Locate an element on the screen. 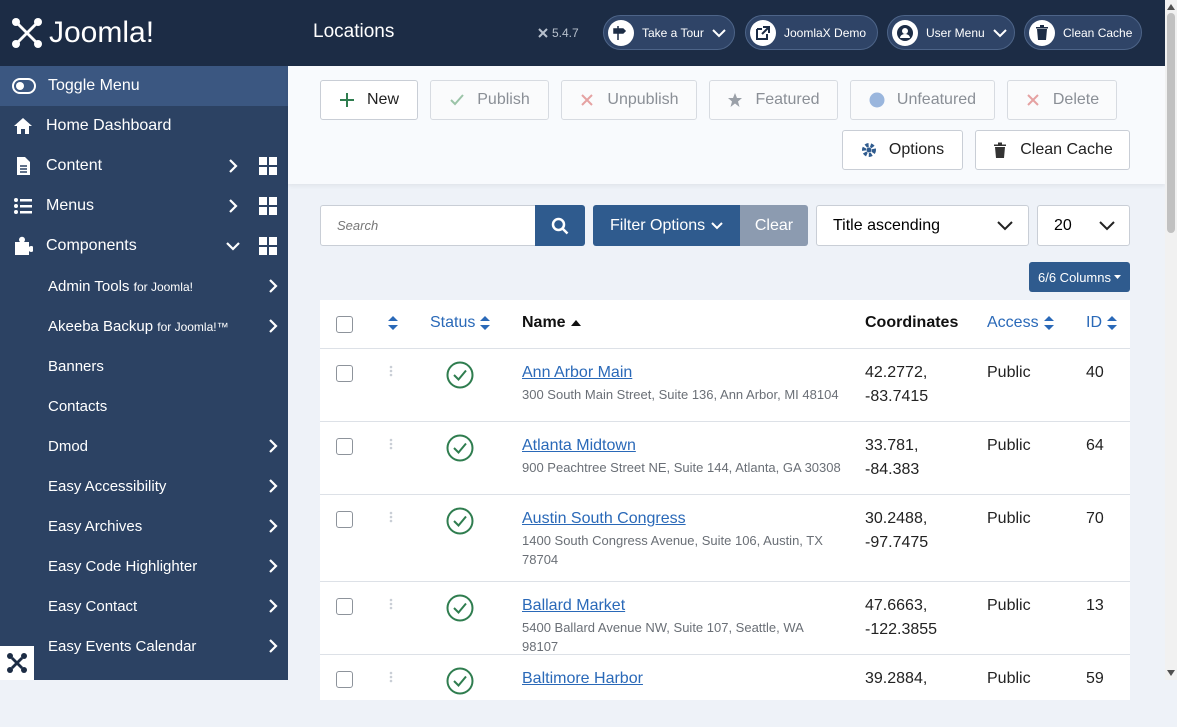 Image resolution: width=1177 pixels, height=727 pixels. toolbar-button: Clean Cache is located at coordinates (1052, 150).